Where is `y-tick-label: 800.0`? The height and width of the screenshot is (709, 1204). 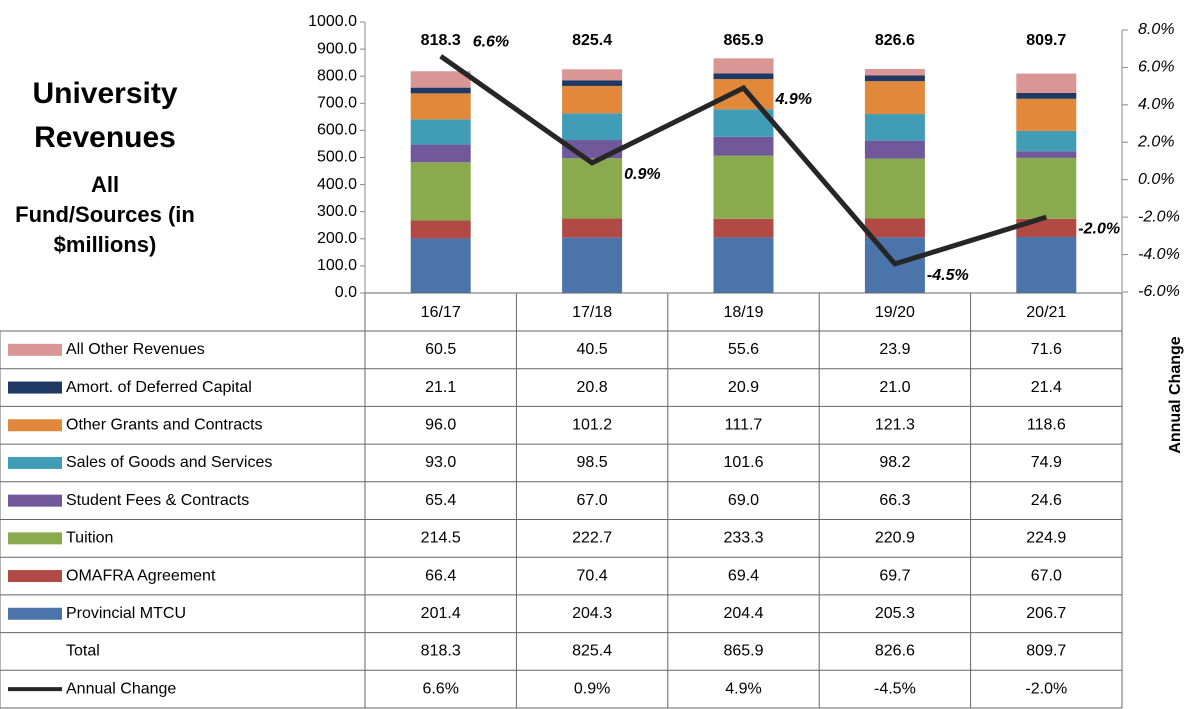
y-tick-label: 800.0 is located at coordinates (337, 75).